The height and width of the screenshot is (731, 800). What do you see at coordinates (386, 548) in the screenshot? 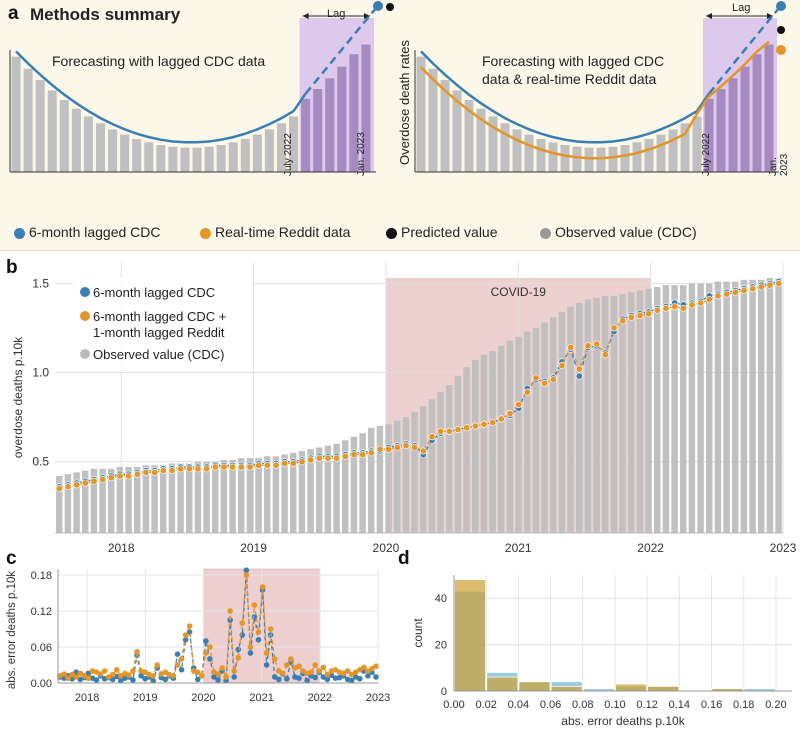
I see `x-tick-label: 2020` at bounding box center [386, 548].